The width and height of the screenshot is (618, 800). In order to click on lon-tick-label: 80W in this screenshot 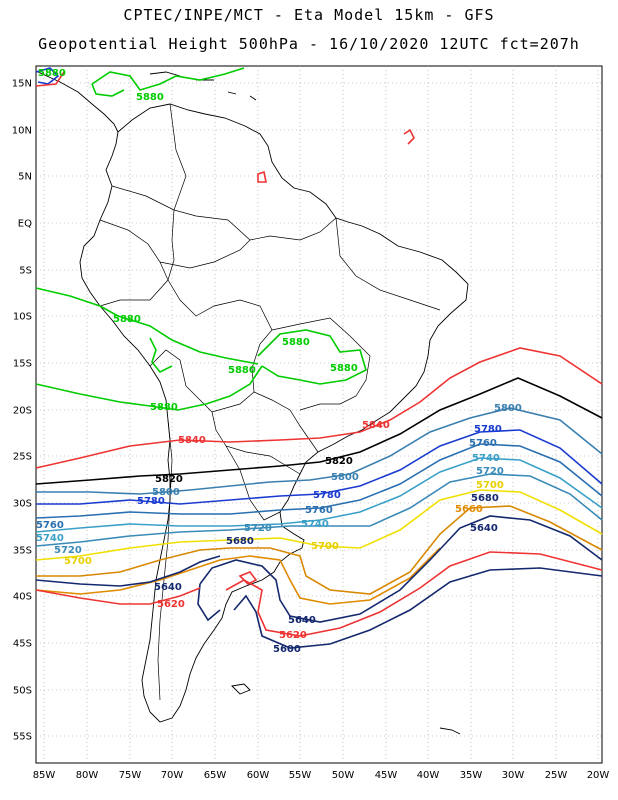, I will do `click(87, 775)`.